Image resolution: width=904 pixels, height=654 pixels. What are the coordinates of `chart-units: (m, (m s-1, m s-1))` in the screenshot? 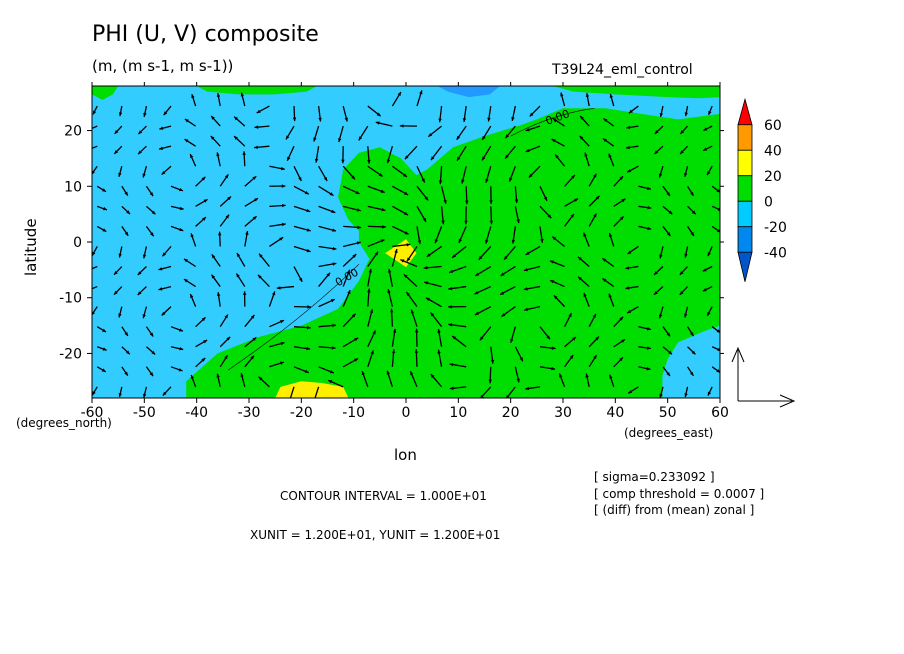 It's located at (163, 66).